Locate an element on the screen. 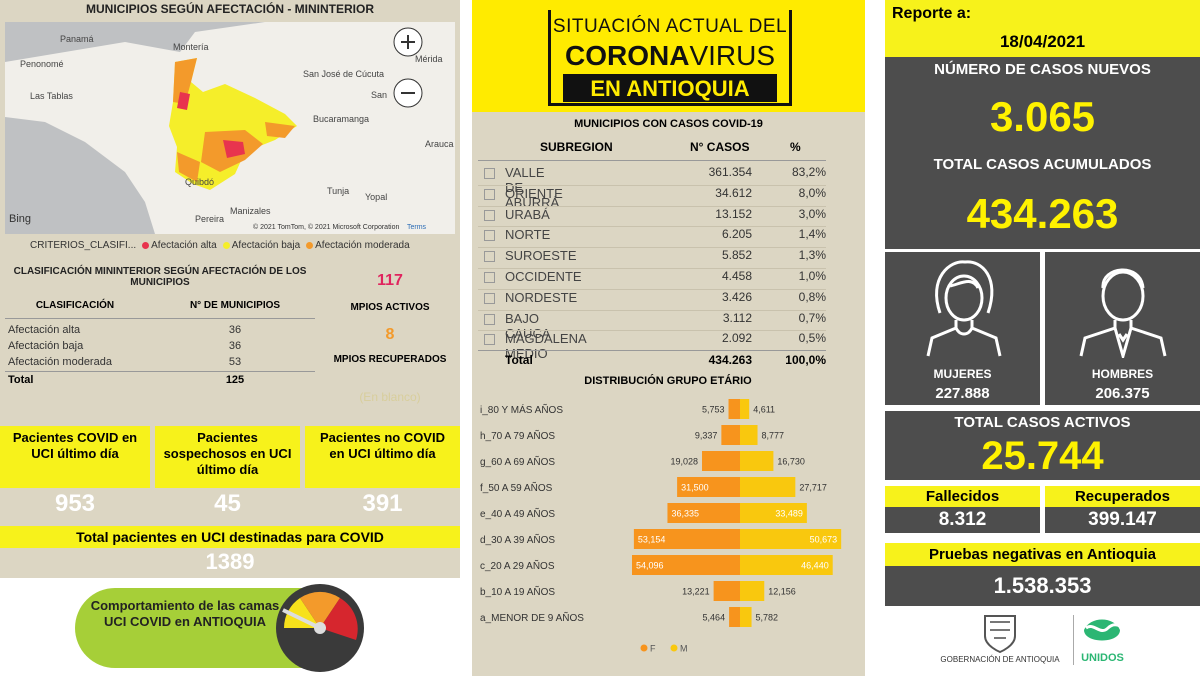 This screenshot has height=676, width=1200. legend-label: M is located at coordinates (684, 649).